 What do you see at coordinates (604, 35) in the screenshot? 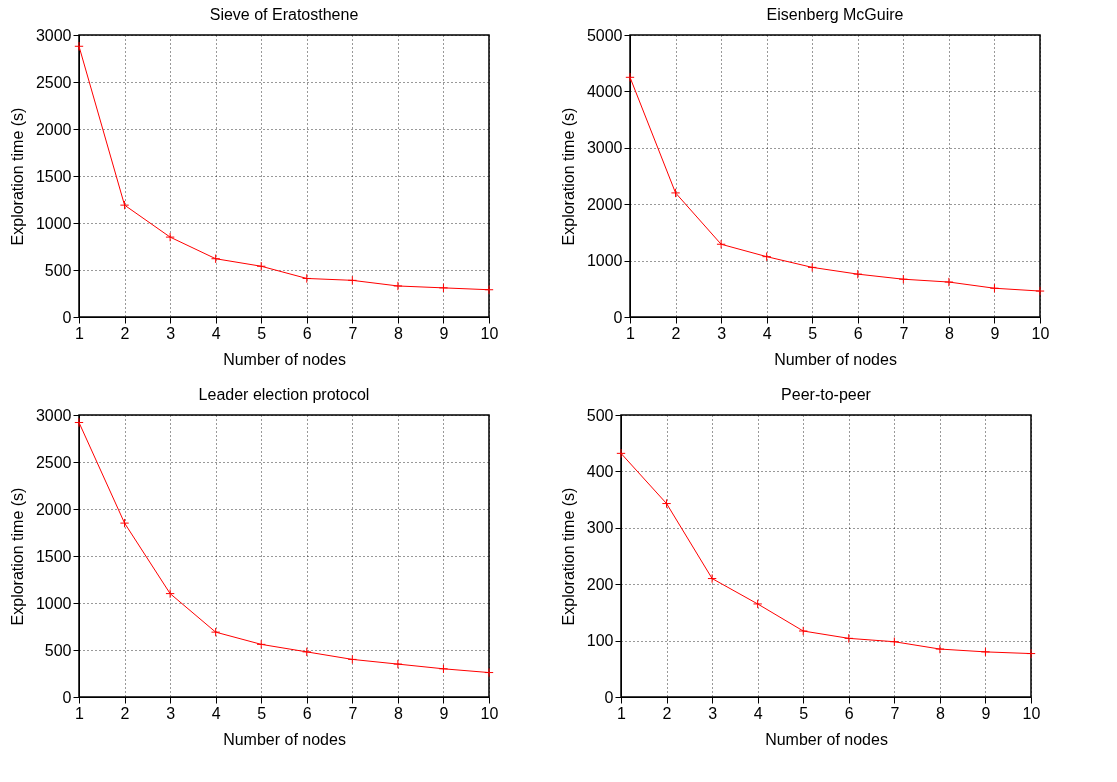
I see `y-tick-label: 5000` at bounding box center [604, 35].